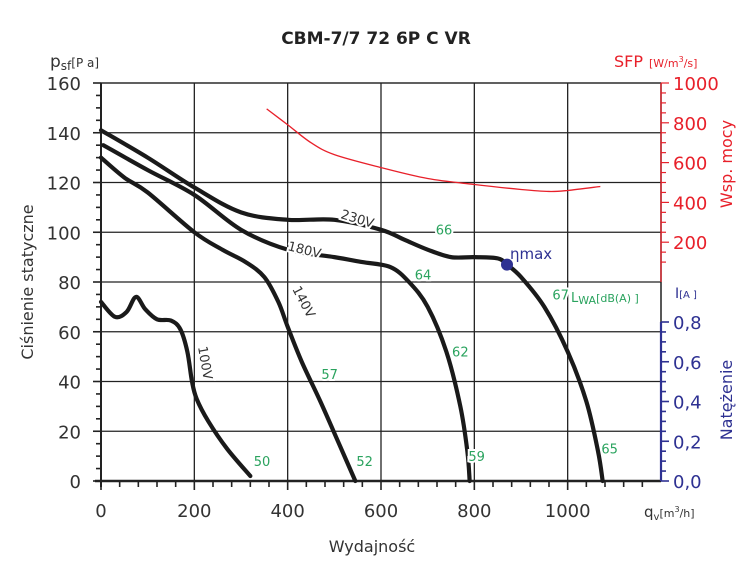 The height and width of the screenshot is (576, 751). Describe the element at coordinates (204, 363) in the screenshot. I see `voltage-label-100v: 100V` at that location.